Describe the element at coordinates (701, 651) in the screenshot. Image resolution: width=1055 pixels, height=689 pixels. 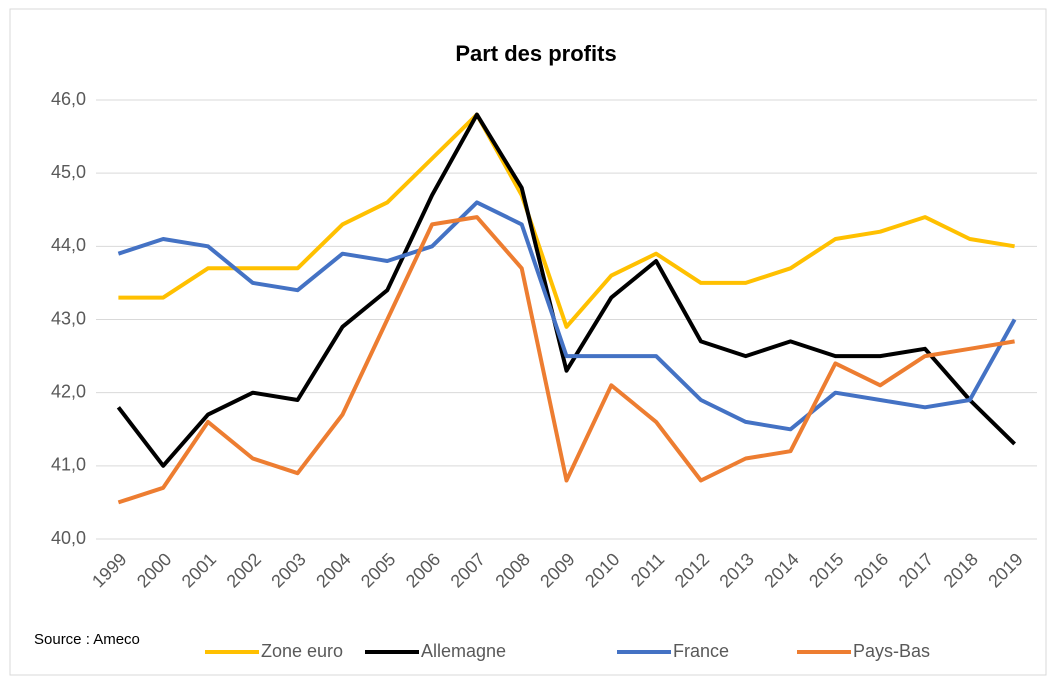
I see `legend-label: France` at that location.